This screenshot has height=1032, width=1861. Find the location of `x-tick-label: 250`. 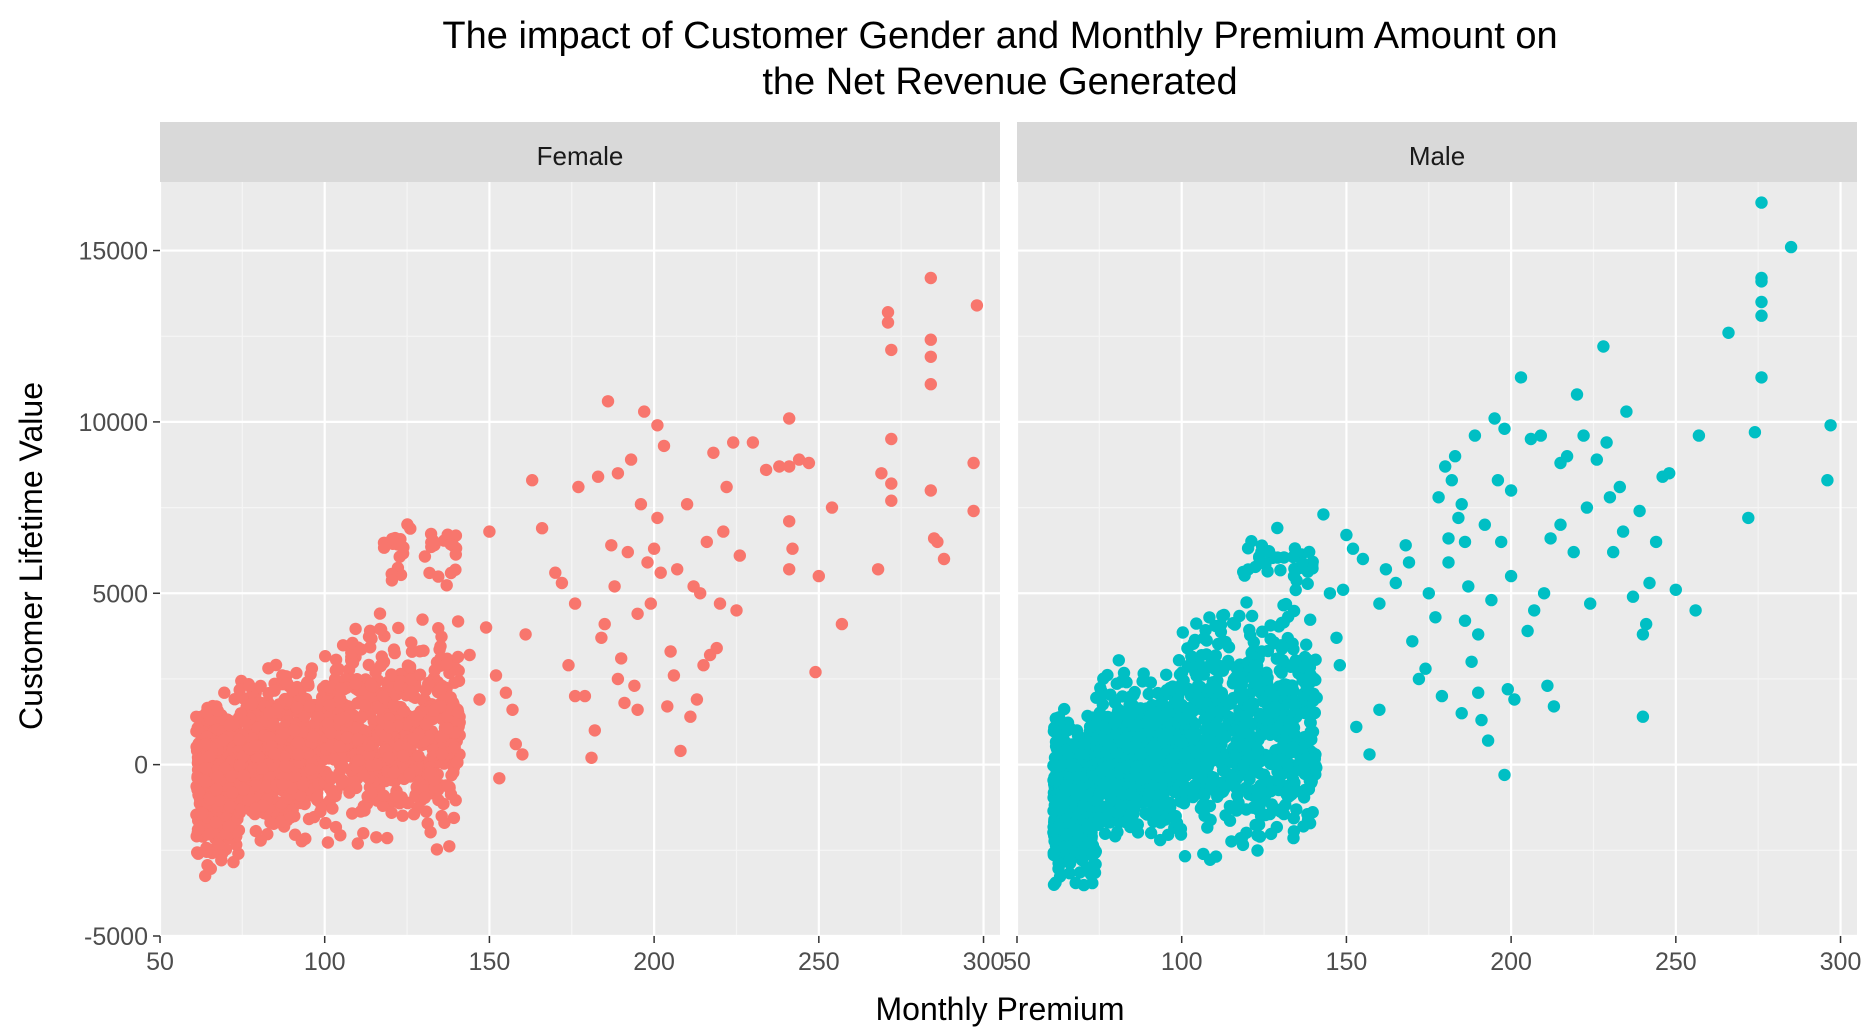

x-tick-label: 250 is located at coordinates (819, 962).